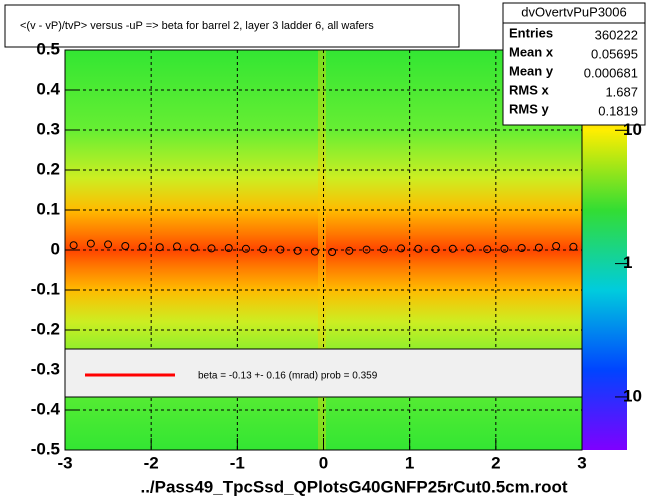  I want to click on title-box, so click(232, 26).